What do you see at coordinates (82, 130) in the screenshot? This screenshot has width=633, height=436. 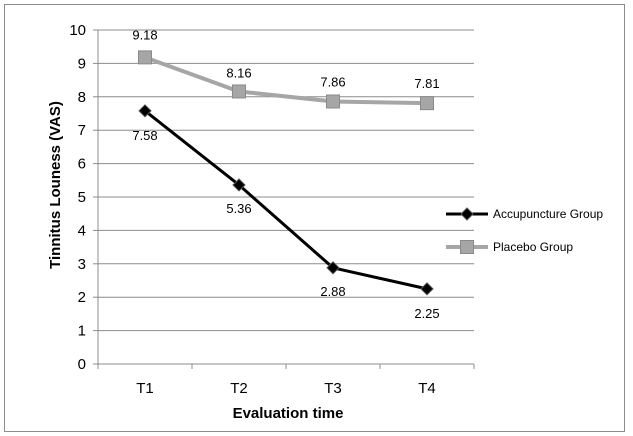 I see `y-tick-label: 7` at bounding box center [82, 130].